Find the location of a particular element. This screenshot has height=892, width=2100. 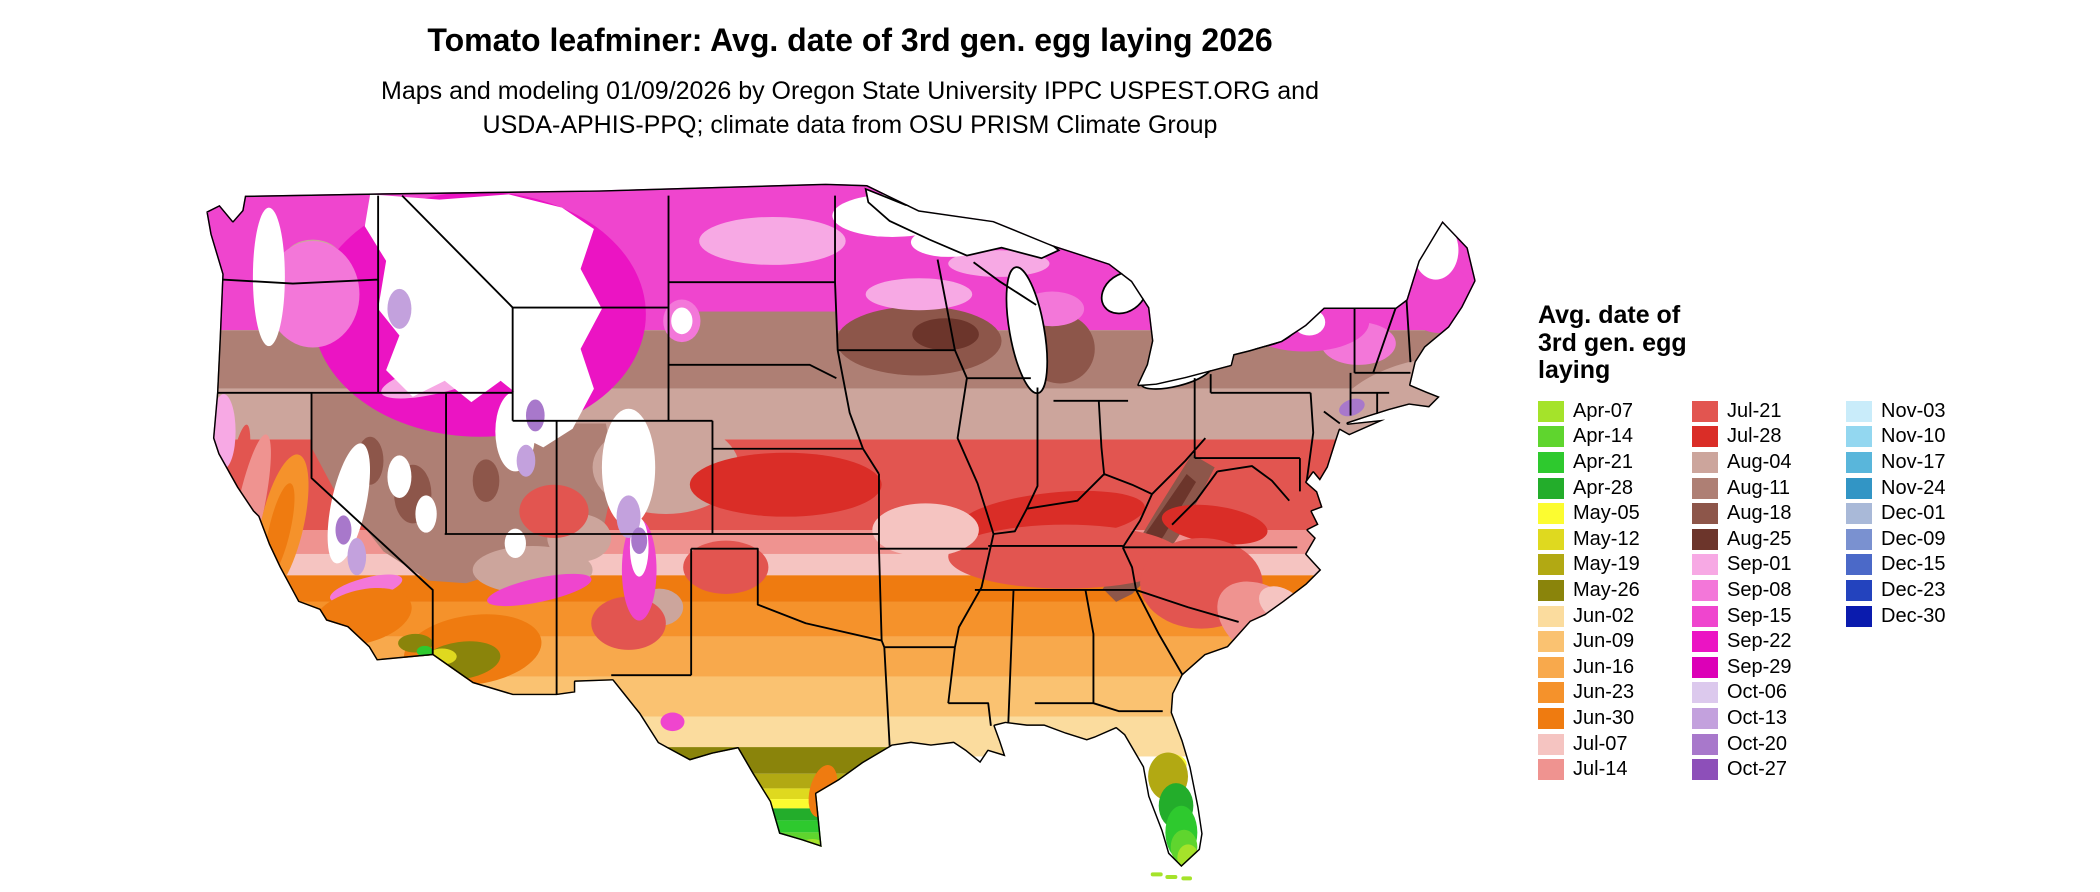

legend-entry: Dec-09 is located at coordinates (1923, 539).